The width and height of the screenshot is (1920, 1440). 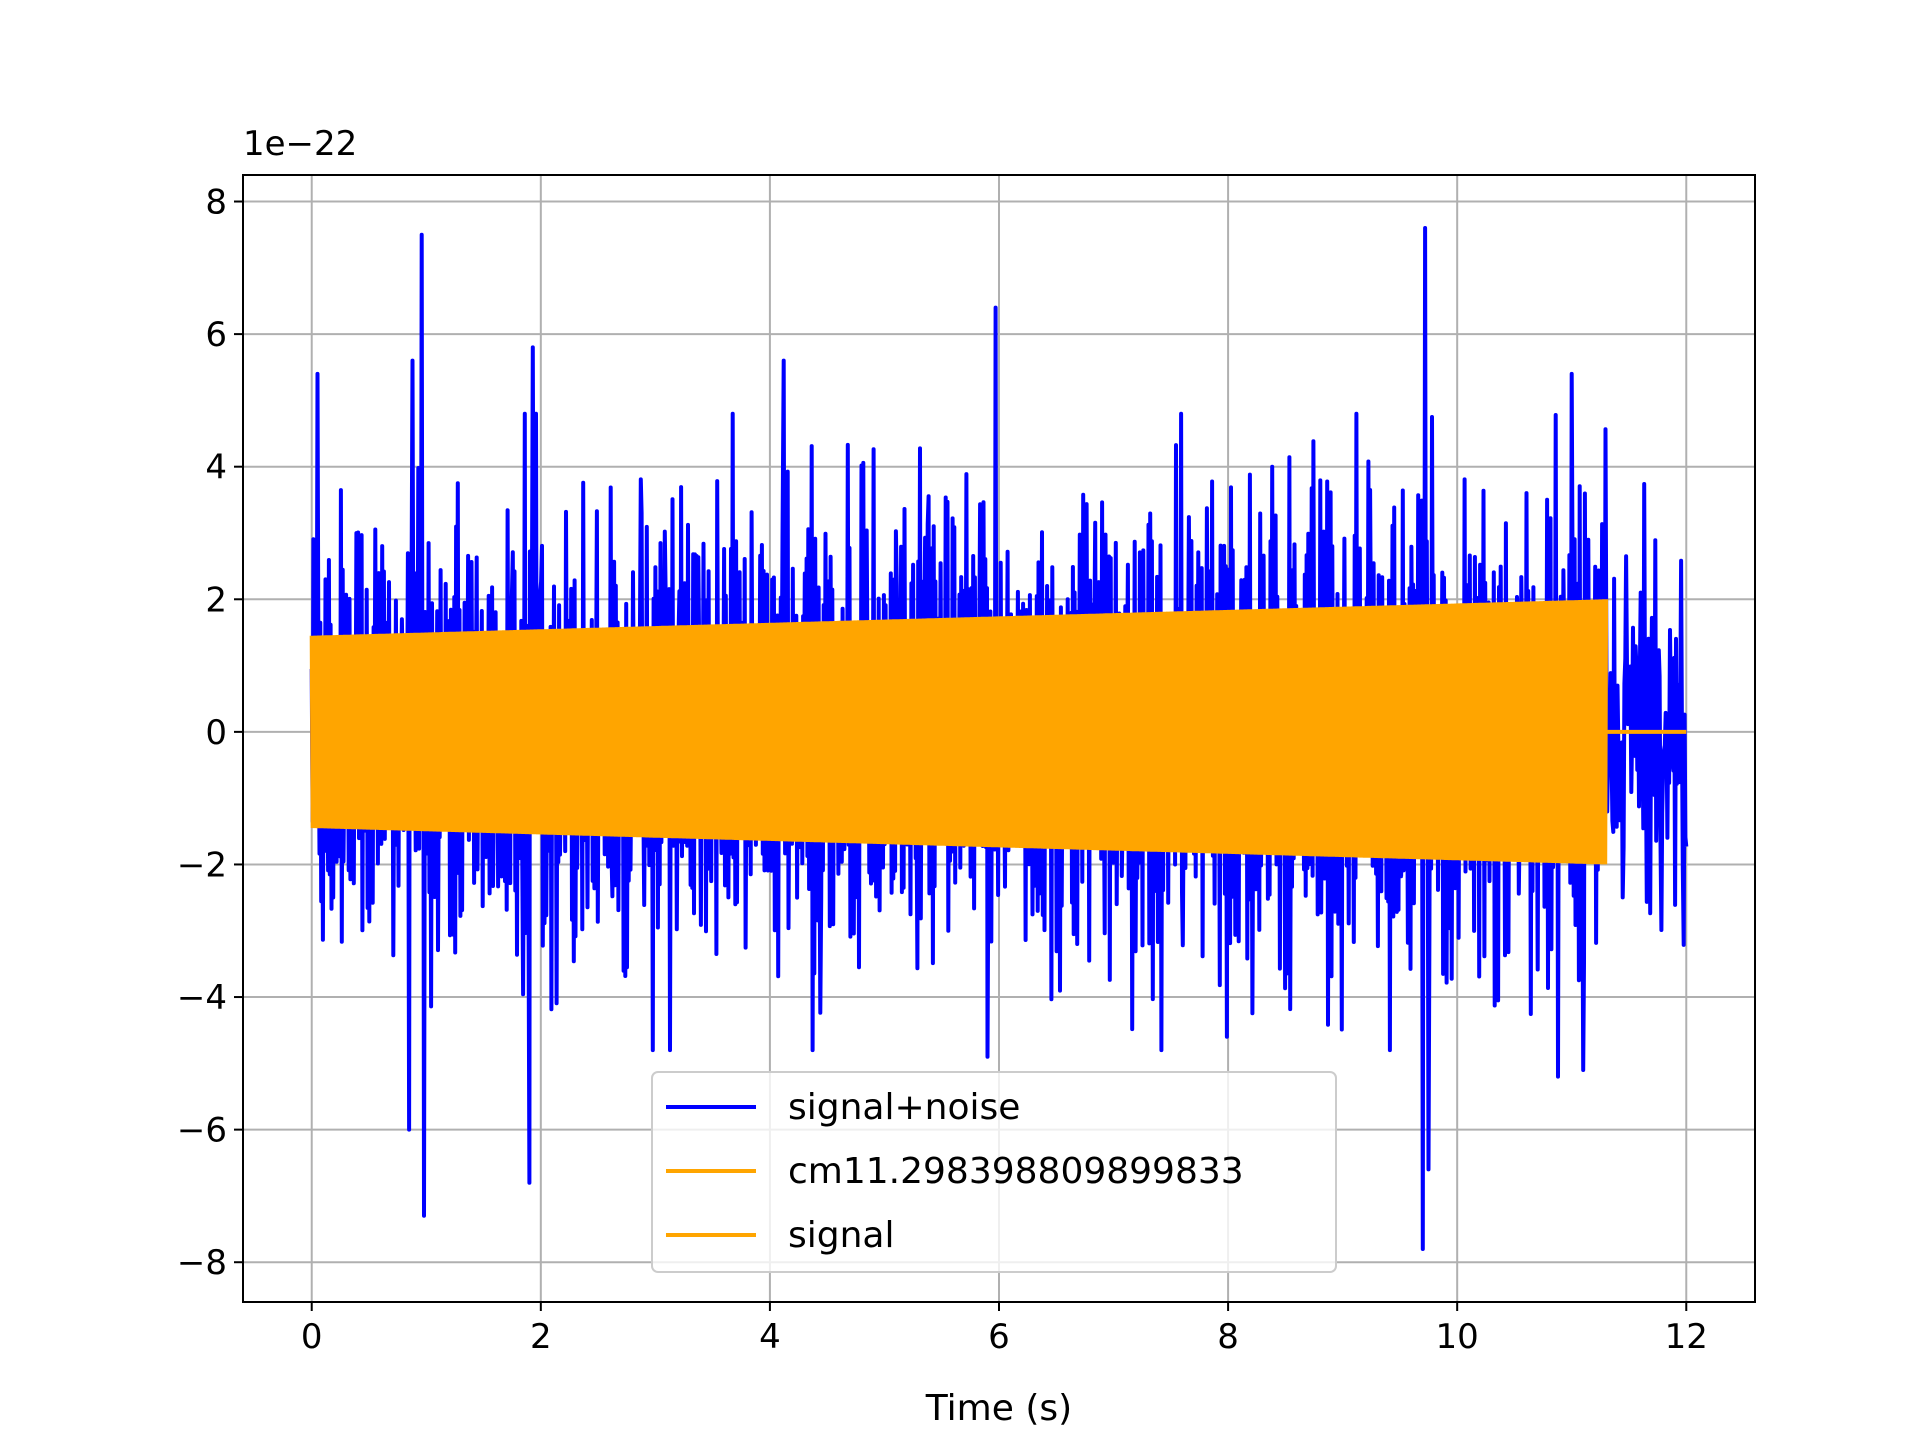 I want to click on y-tick-label: 8, so click(x=216, y=203).